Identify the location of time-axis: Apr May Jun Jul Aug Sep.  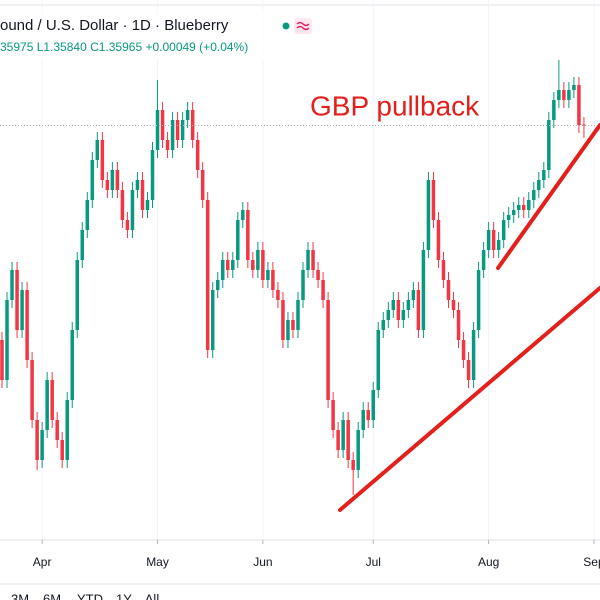
(316, 554).